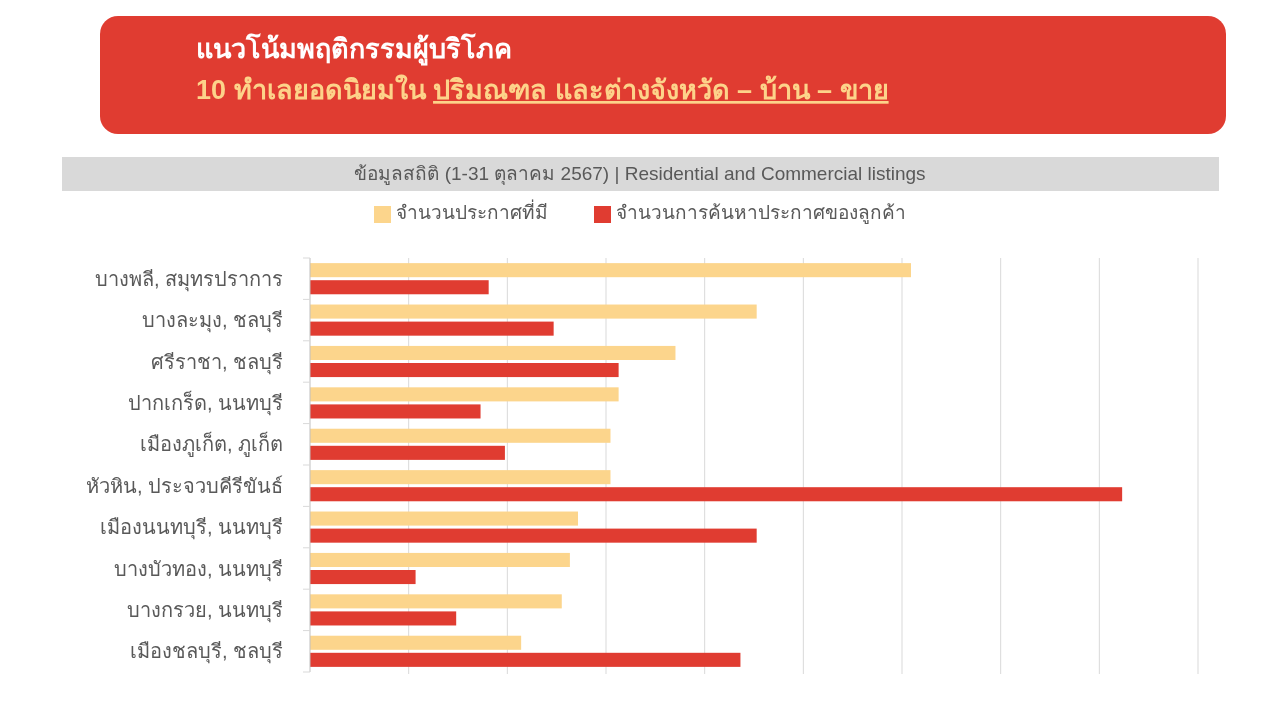  I want to click on title: แนวโน้มพฤติกรรมผู้บริโภค, so click(354, 49).